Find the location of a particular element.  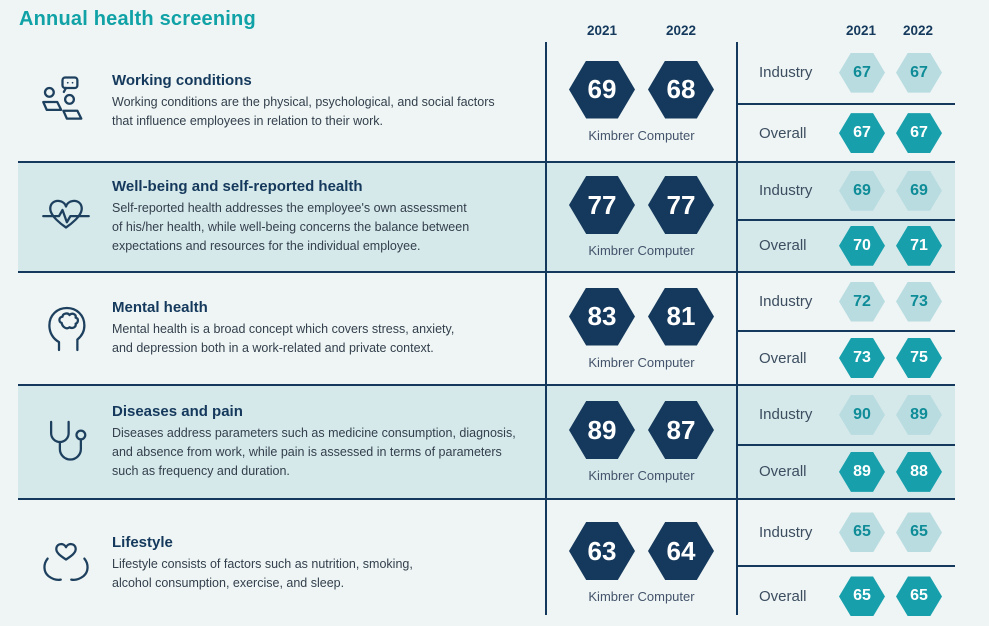

company-score-2021-hexagon: 77 is located at coordinates (602, 205).